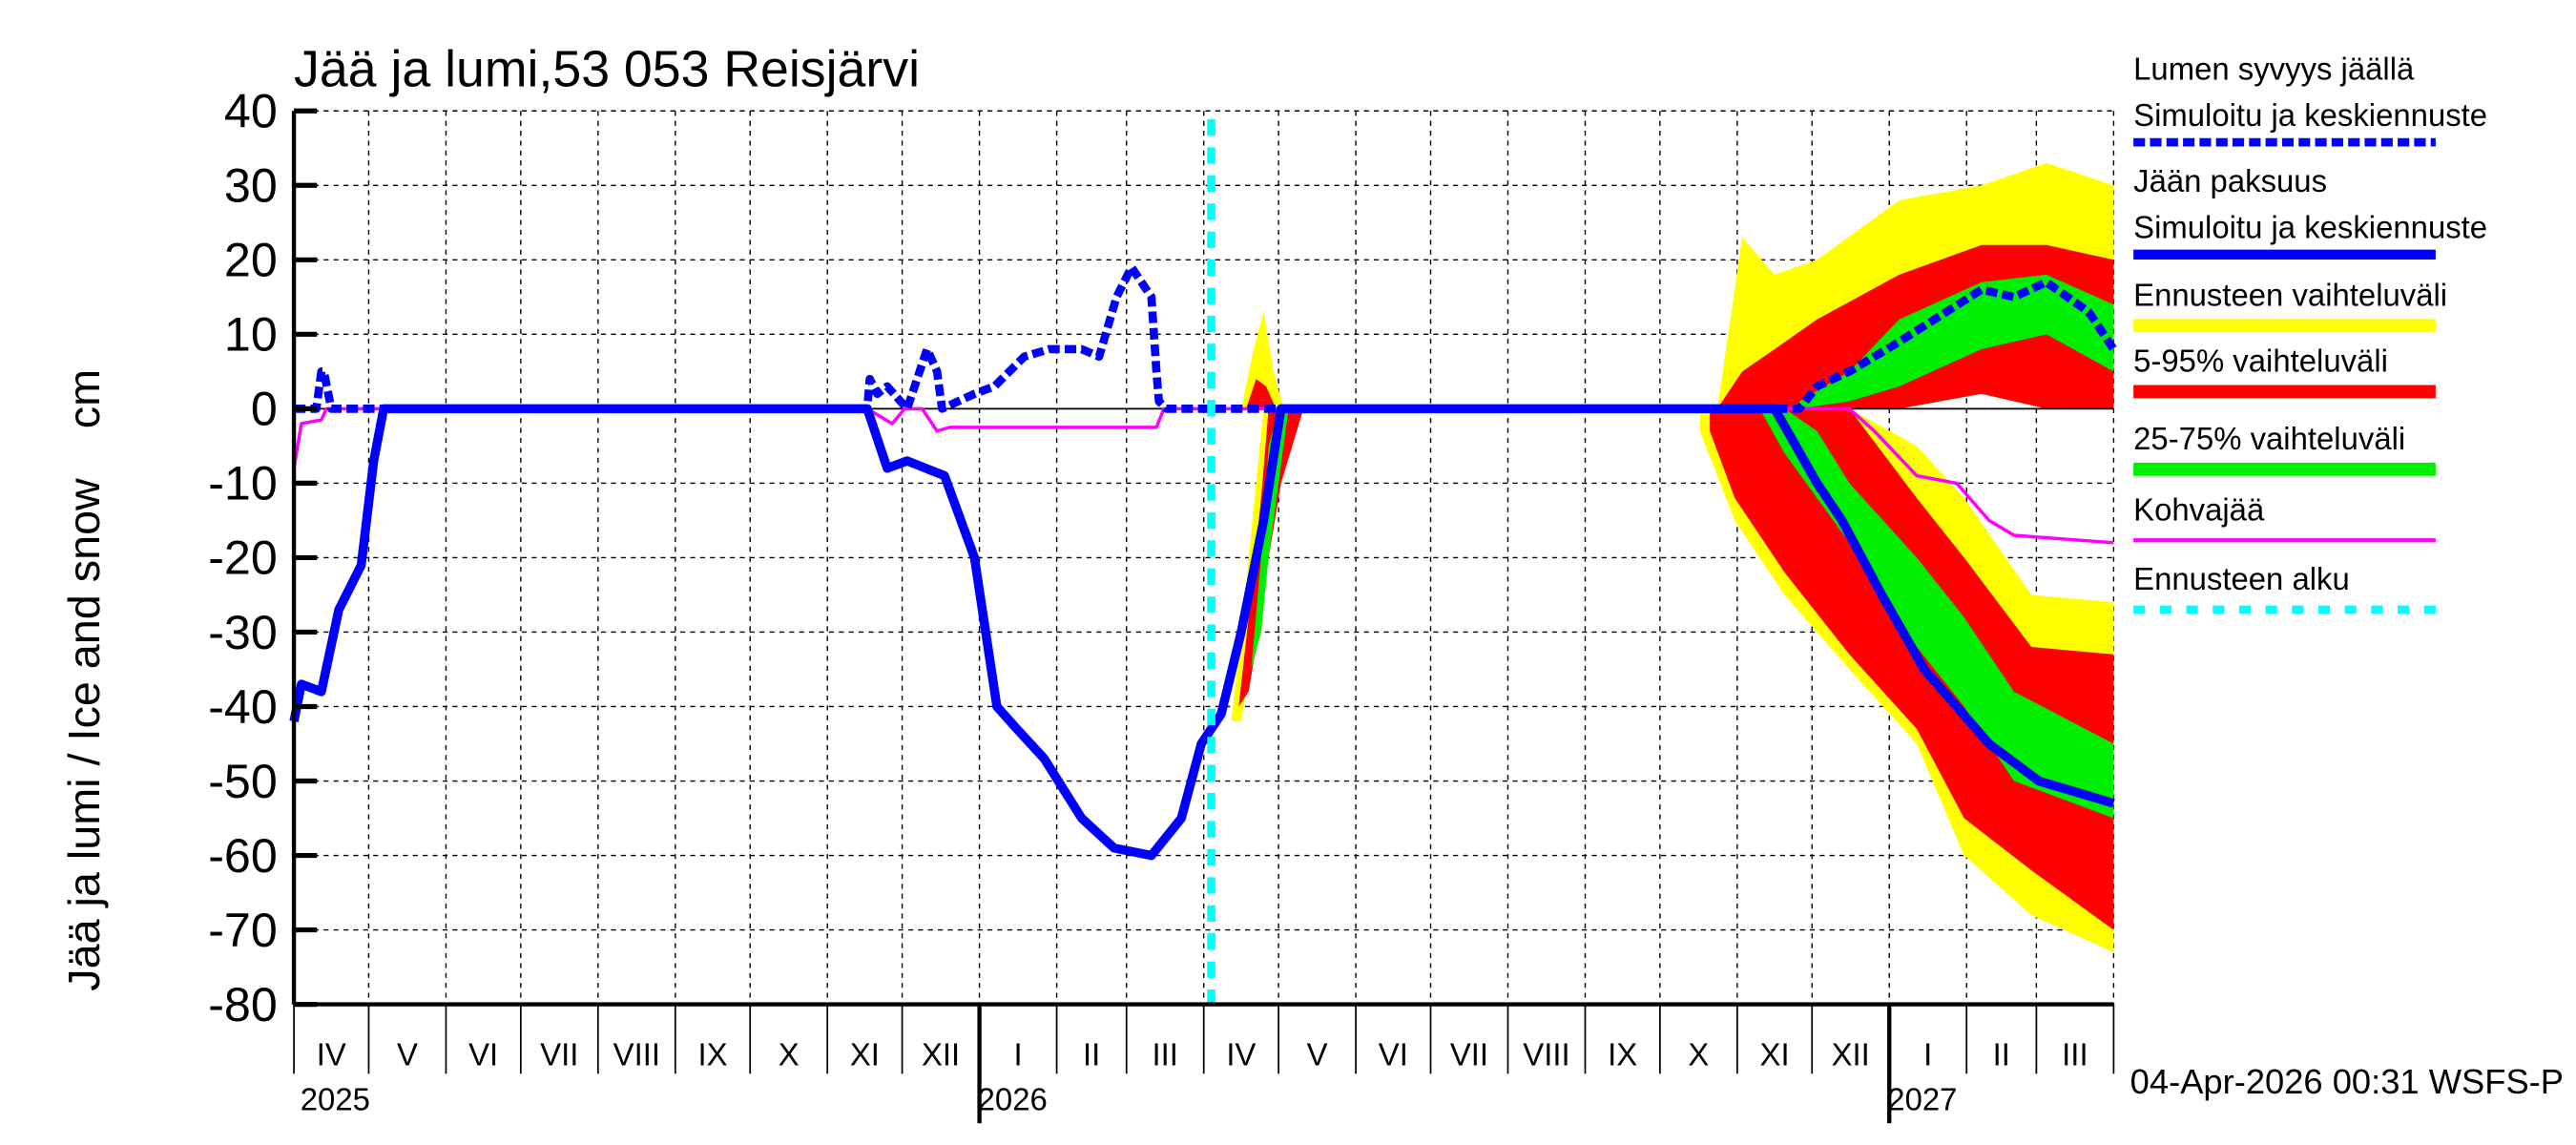  What do you see at coordinates (2269, 438) in the screenshot?
I see `legend-label: 25-75% vaihteluväli` at bounding box center [2269, 438].